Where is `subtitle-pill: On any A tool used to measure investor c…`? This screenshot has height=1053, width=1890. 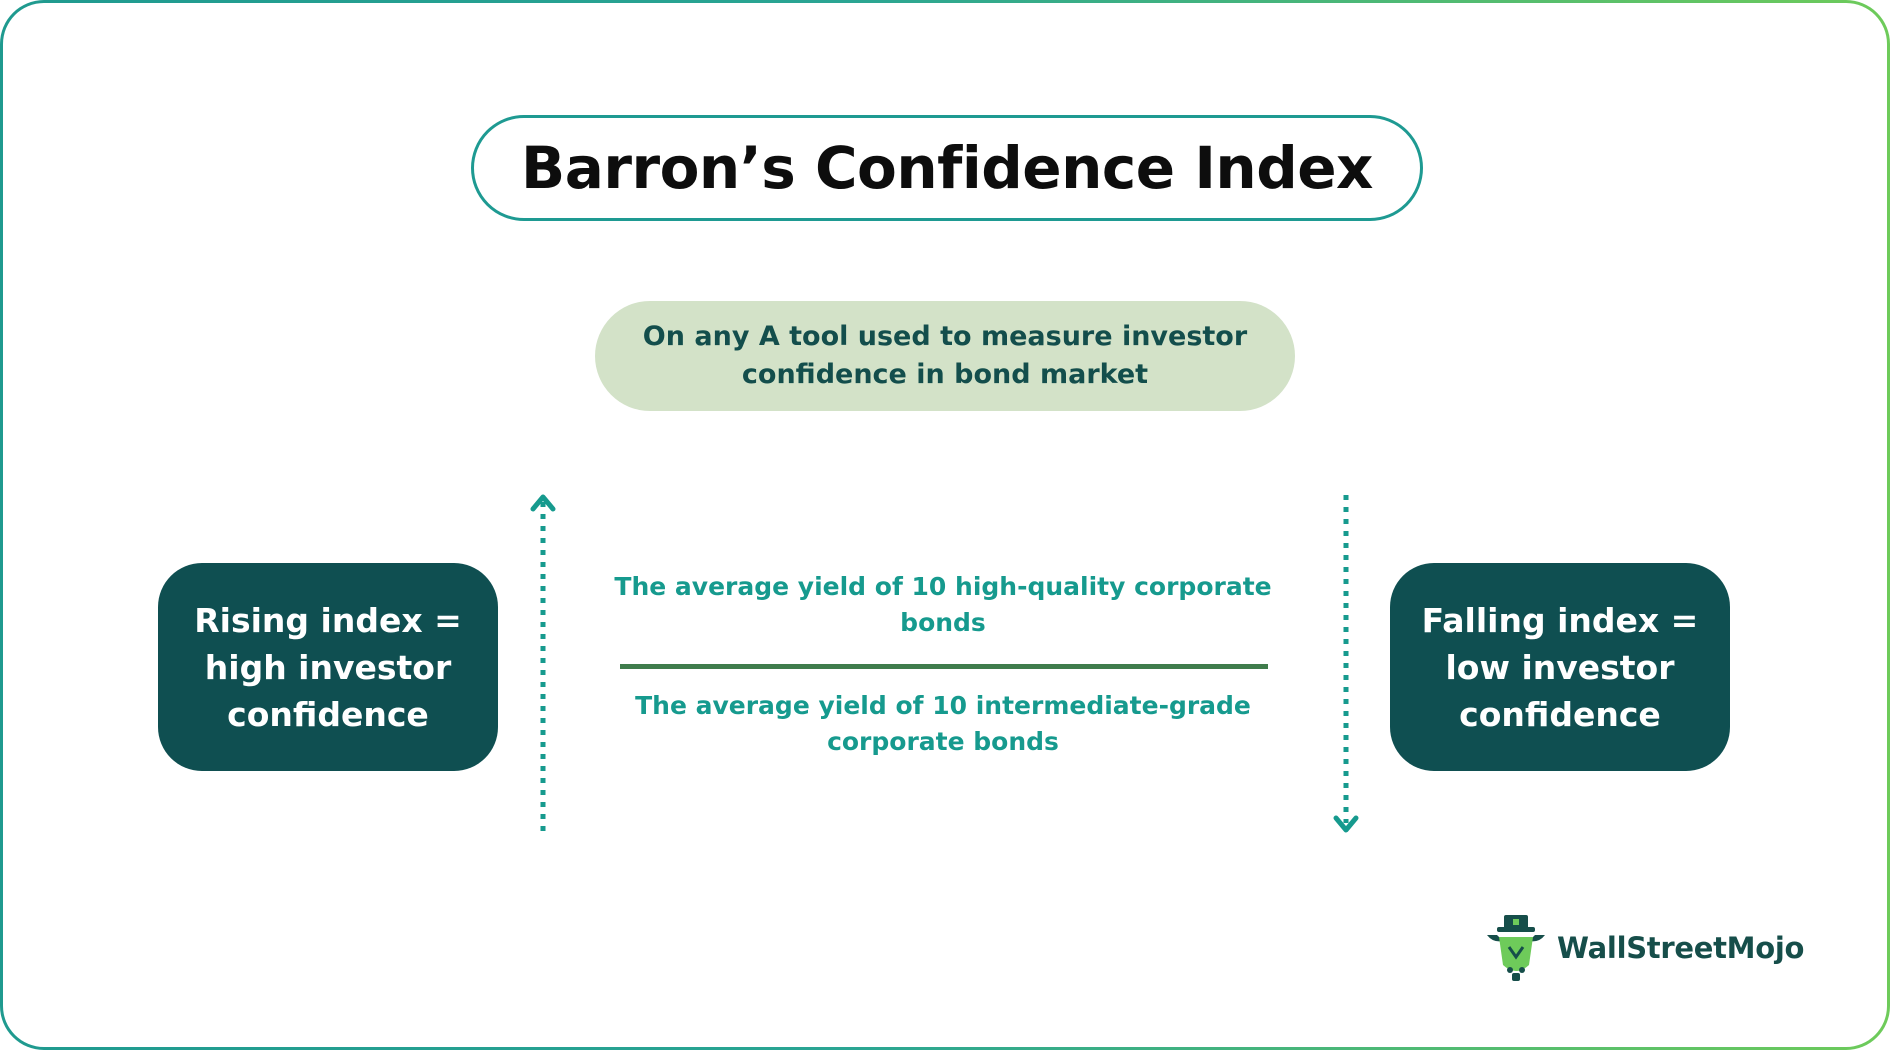 subtitle-pill: On any A tool used to measure investor c… is located at coordinates (945, 356).